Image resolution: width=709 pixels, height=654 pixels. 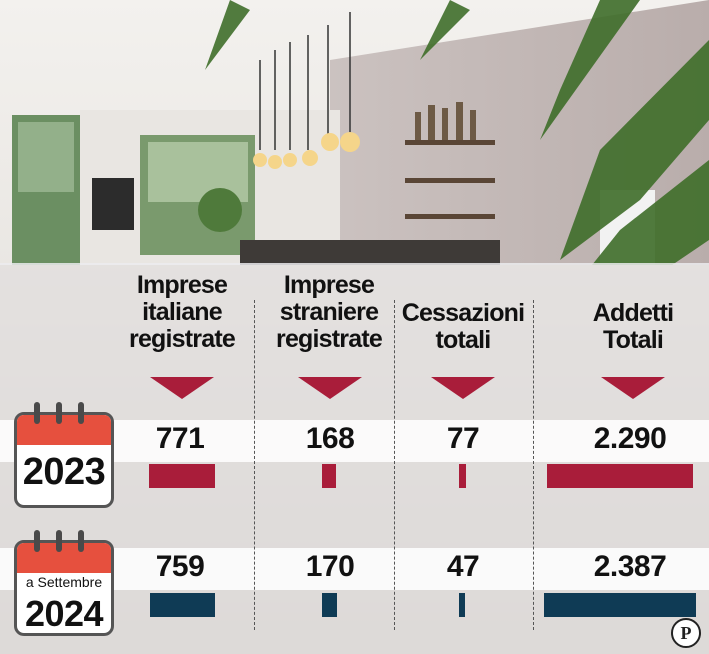 I want to click on publisher-logo-icon: P, so click(x=686, y=633).